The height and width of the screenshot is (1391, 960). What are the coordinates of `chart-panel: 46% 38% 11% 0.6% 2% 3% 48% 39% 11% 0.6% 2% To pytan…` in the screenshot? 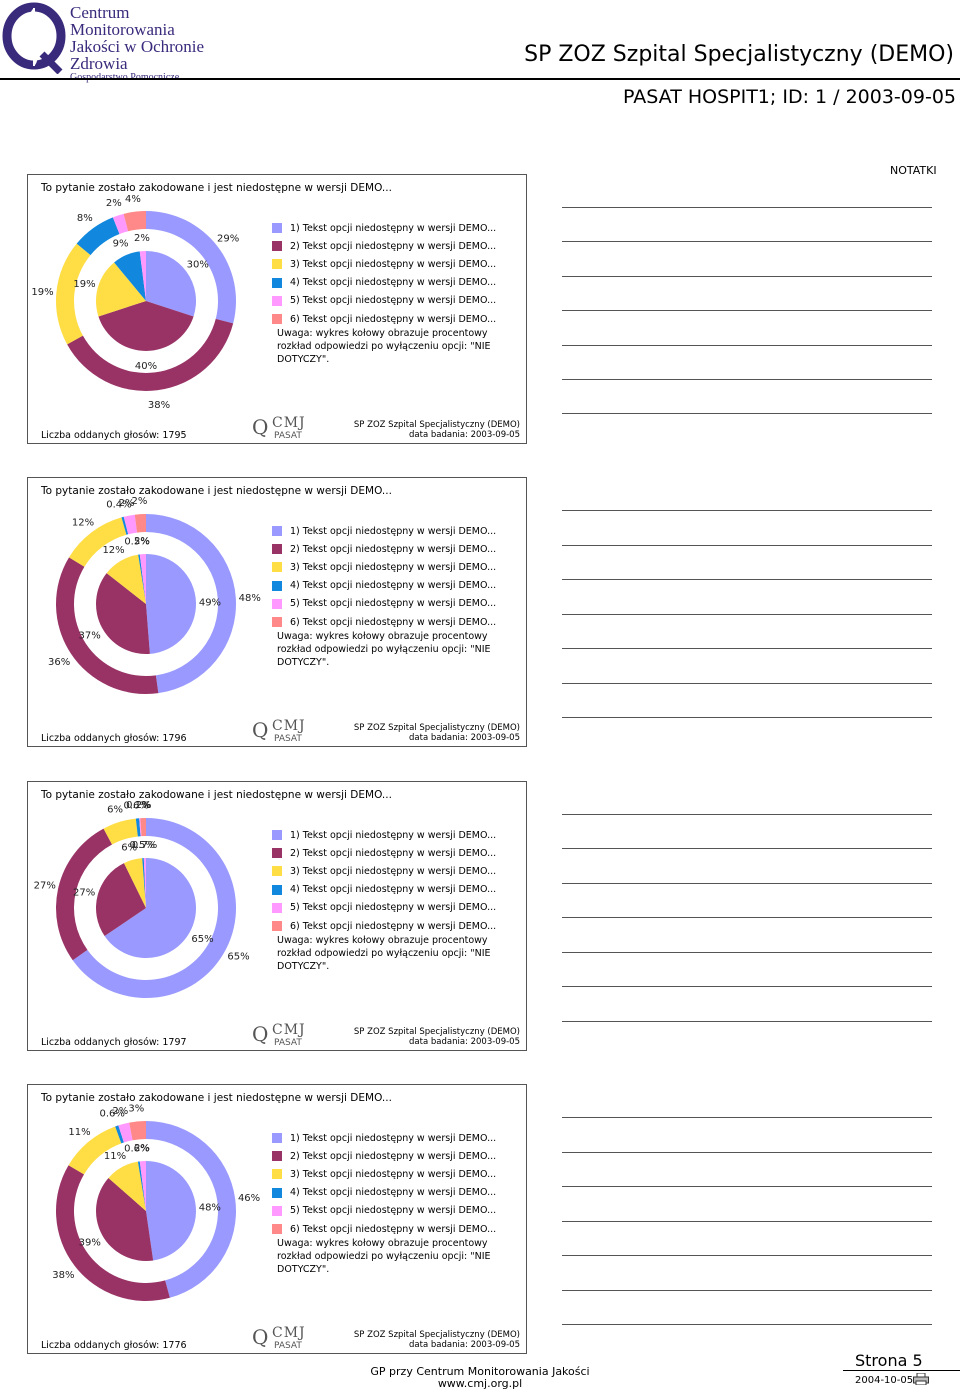 It's located at (277, 1219).